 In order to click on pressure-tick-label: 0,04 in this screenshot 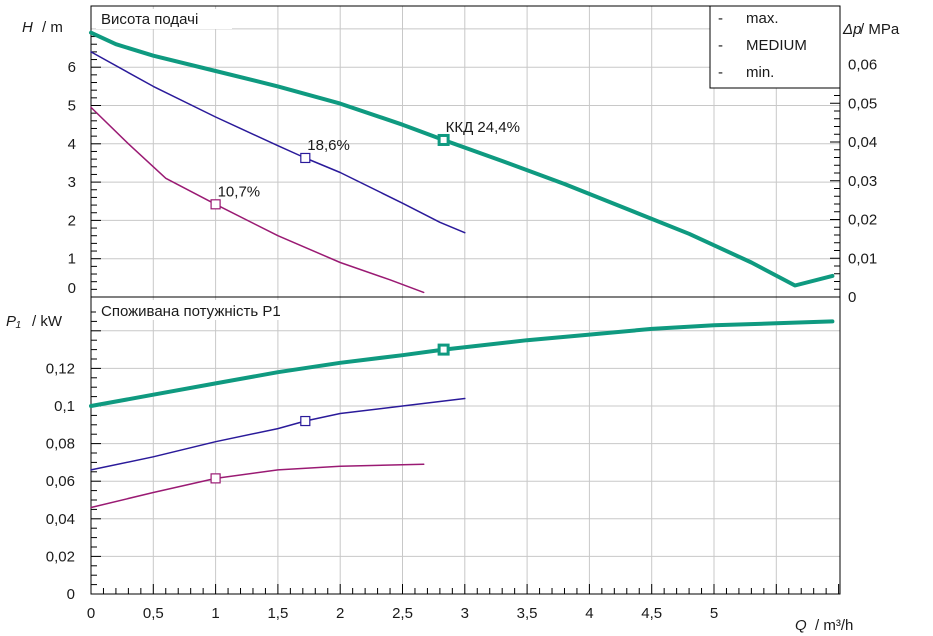, I will do `click(862, 142)`.